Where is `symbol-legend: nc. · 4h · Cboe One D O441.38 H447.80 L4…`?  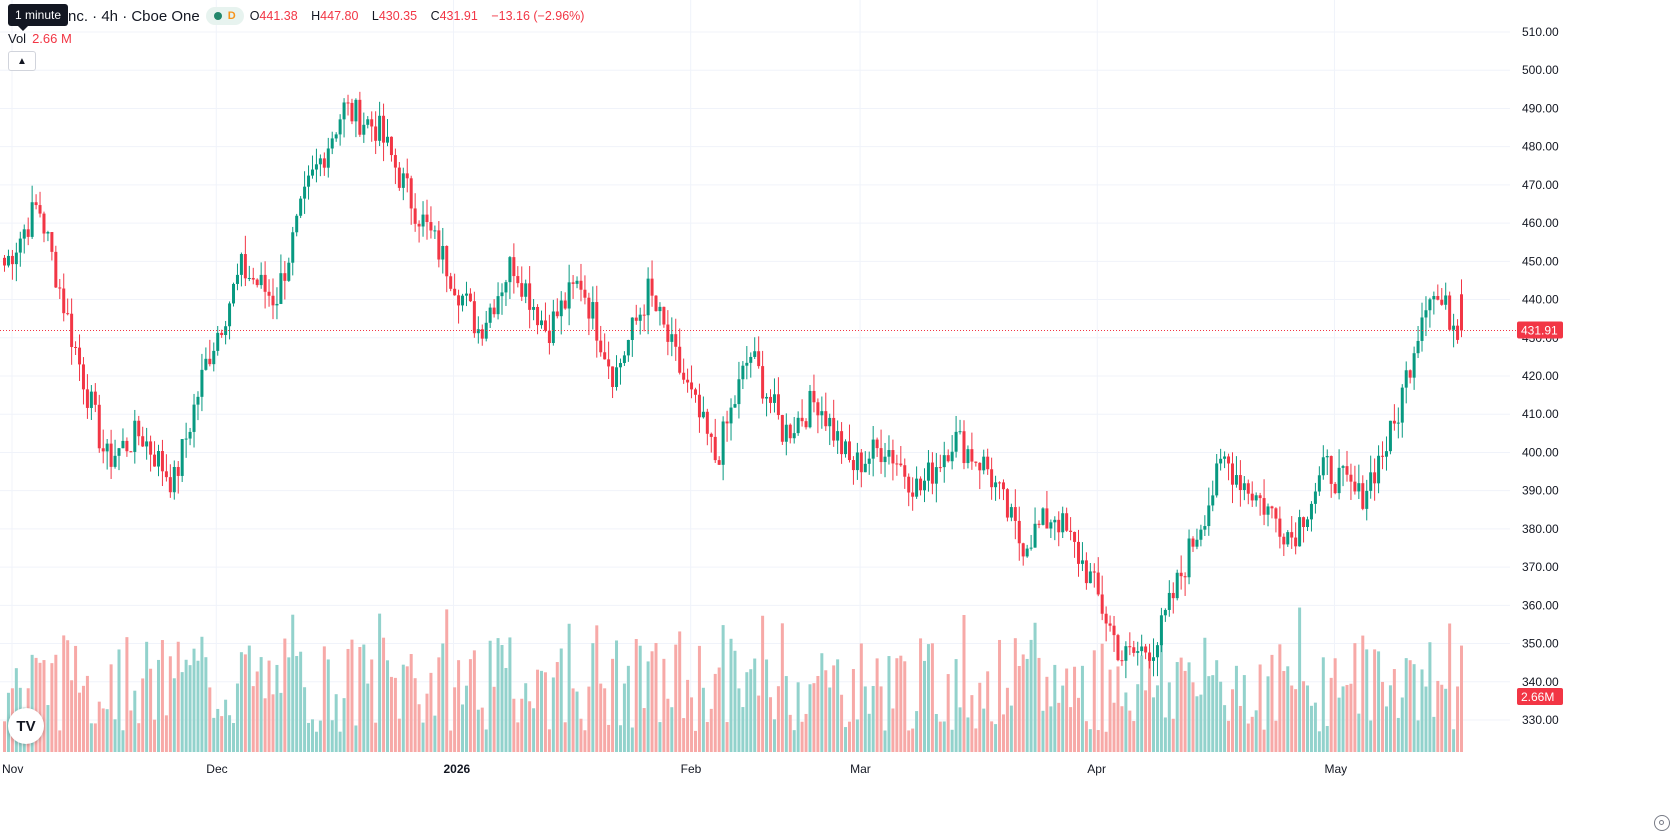
symbol-legend: nc. · 4h · Cboe One D O441.38 H447.80 L4… is located at coordinates (298, 16).